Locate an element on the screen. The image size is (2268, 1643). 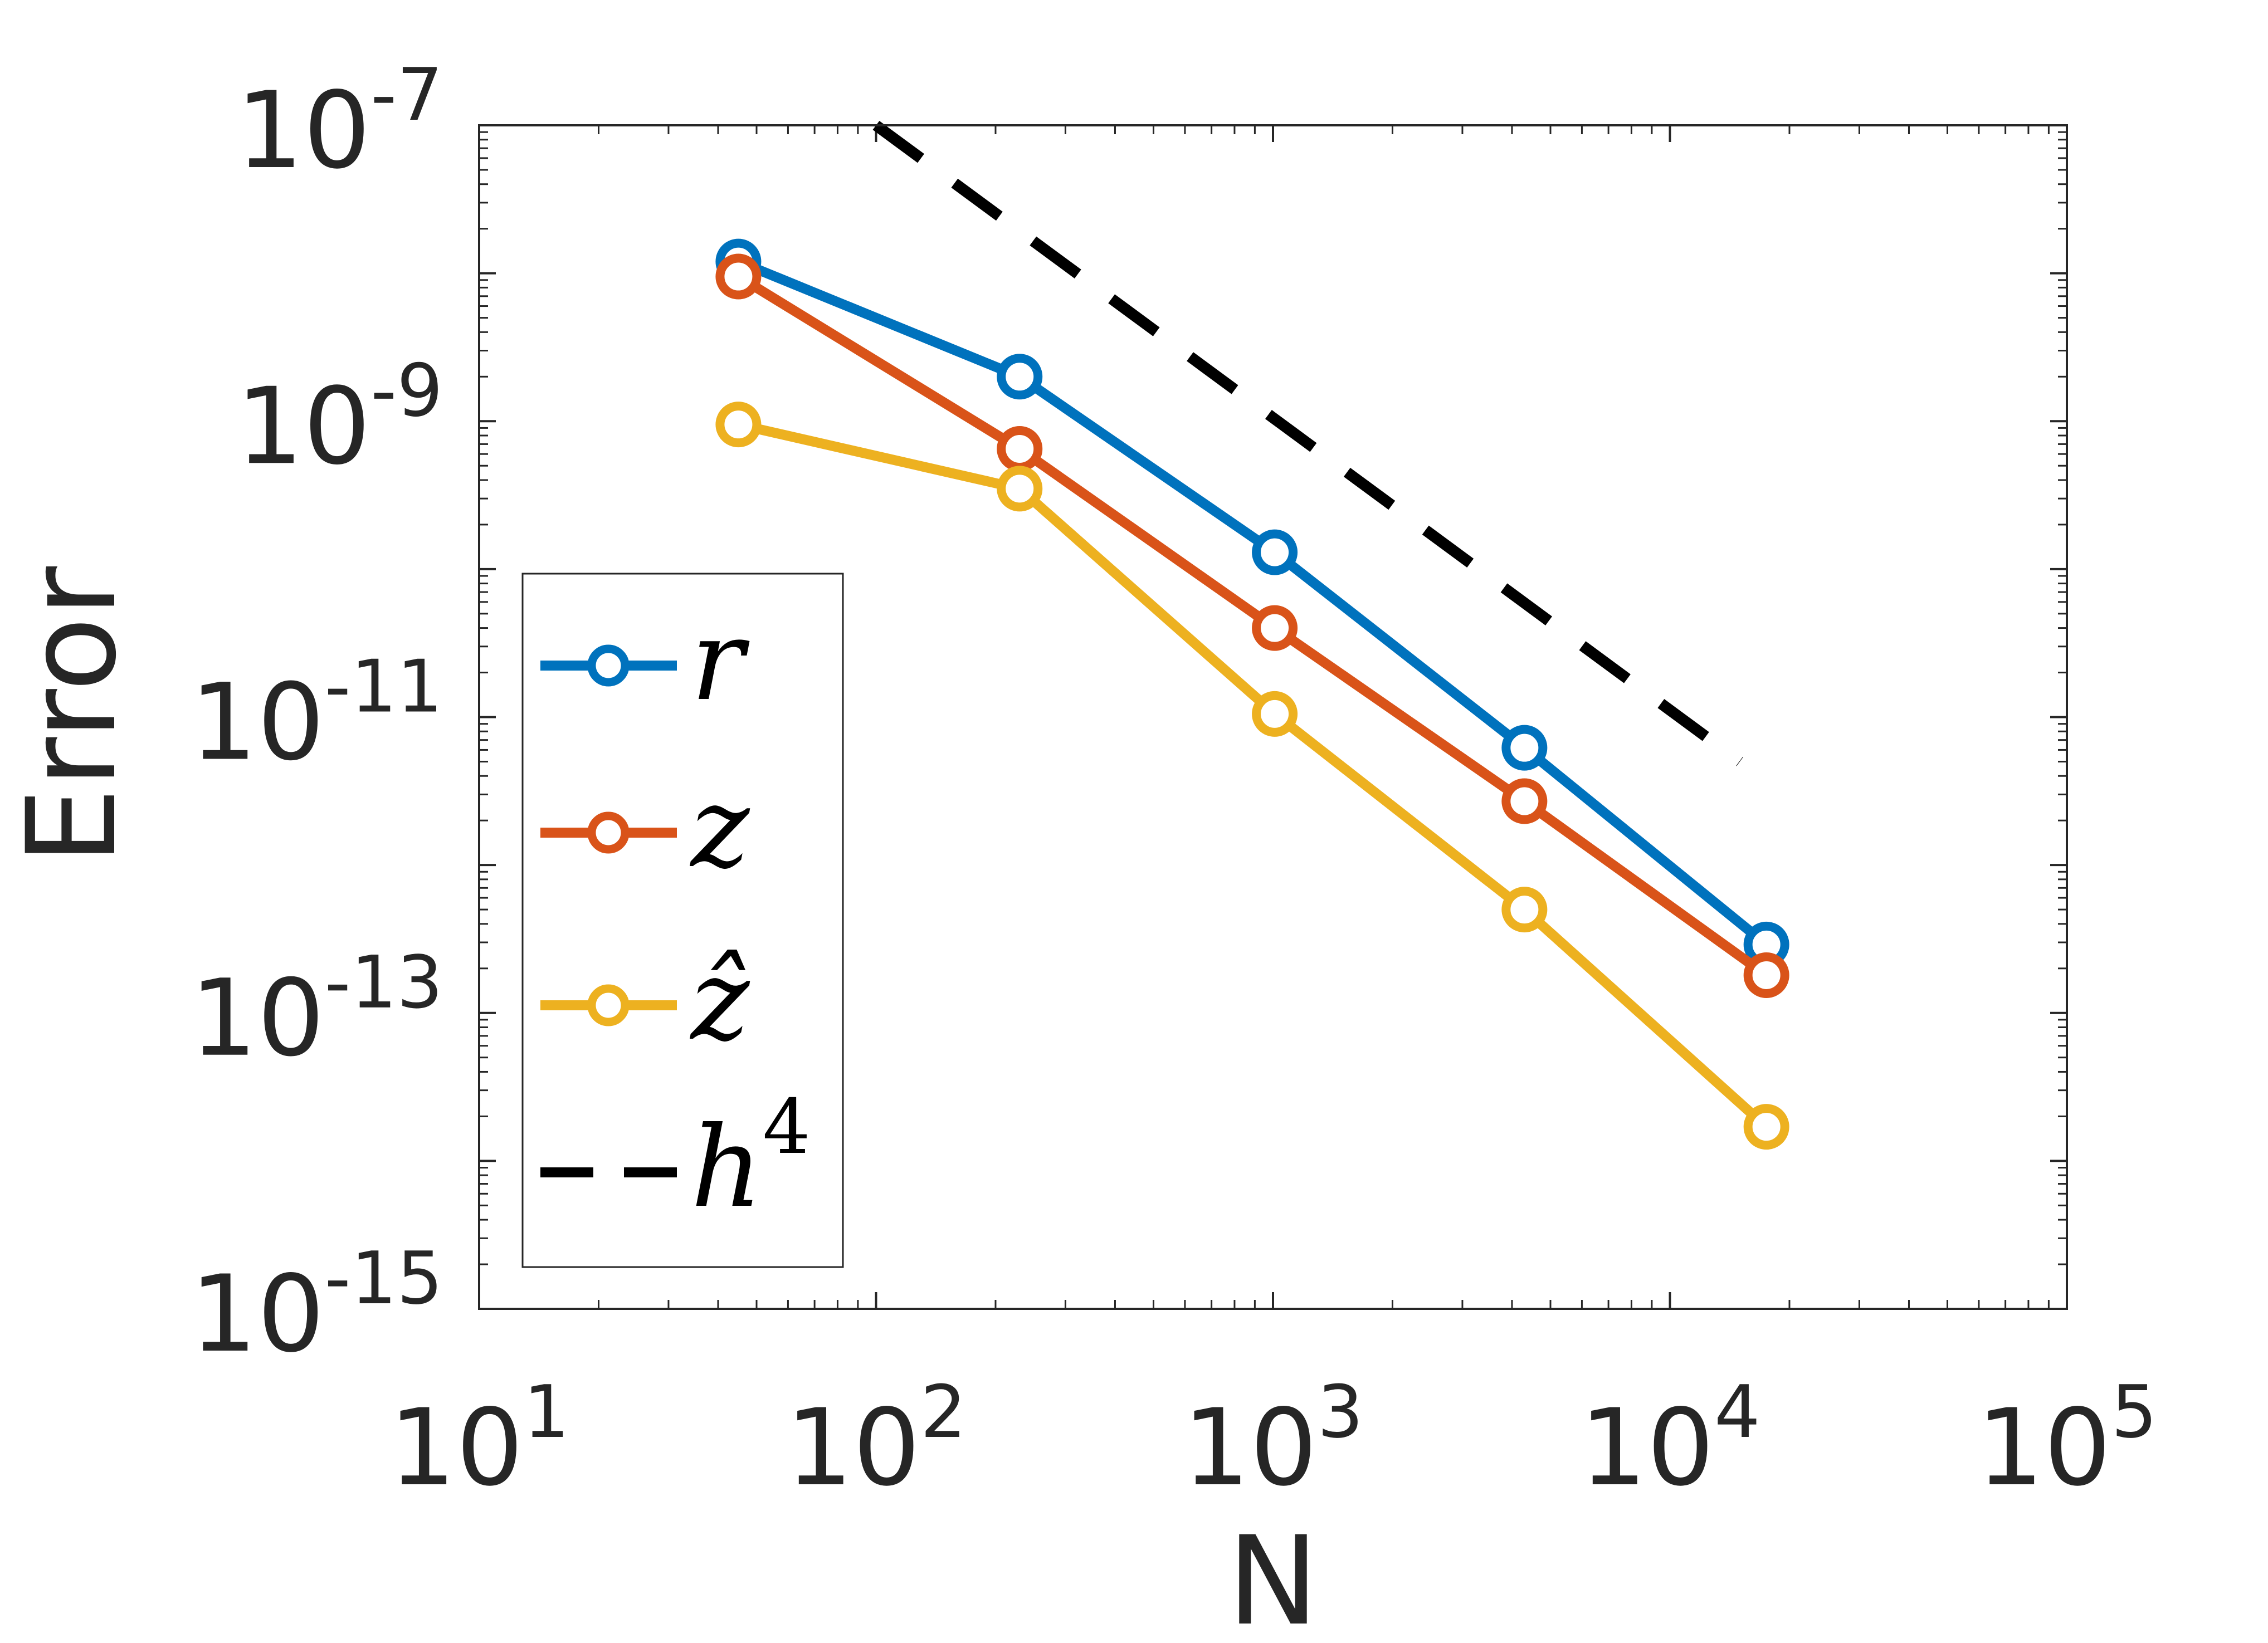
legend-box is located at coordinates (682, 920).